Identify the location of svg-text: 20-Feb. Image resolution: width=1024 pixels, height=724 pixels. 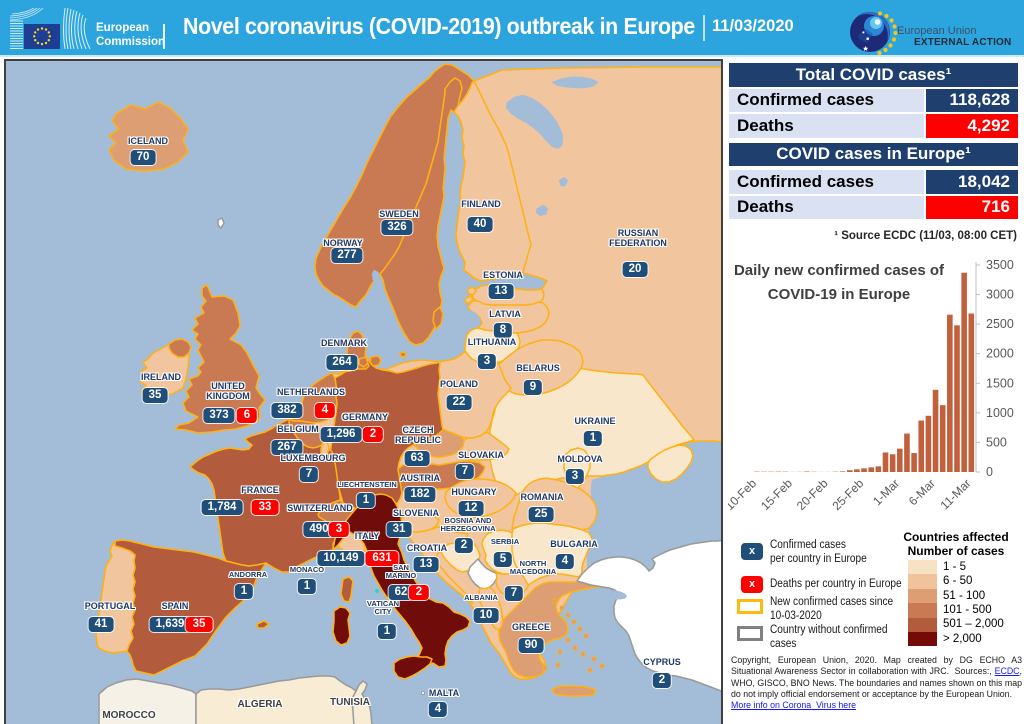
(812, 494).